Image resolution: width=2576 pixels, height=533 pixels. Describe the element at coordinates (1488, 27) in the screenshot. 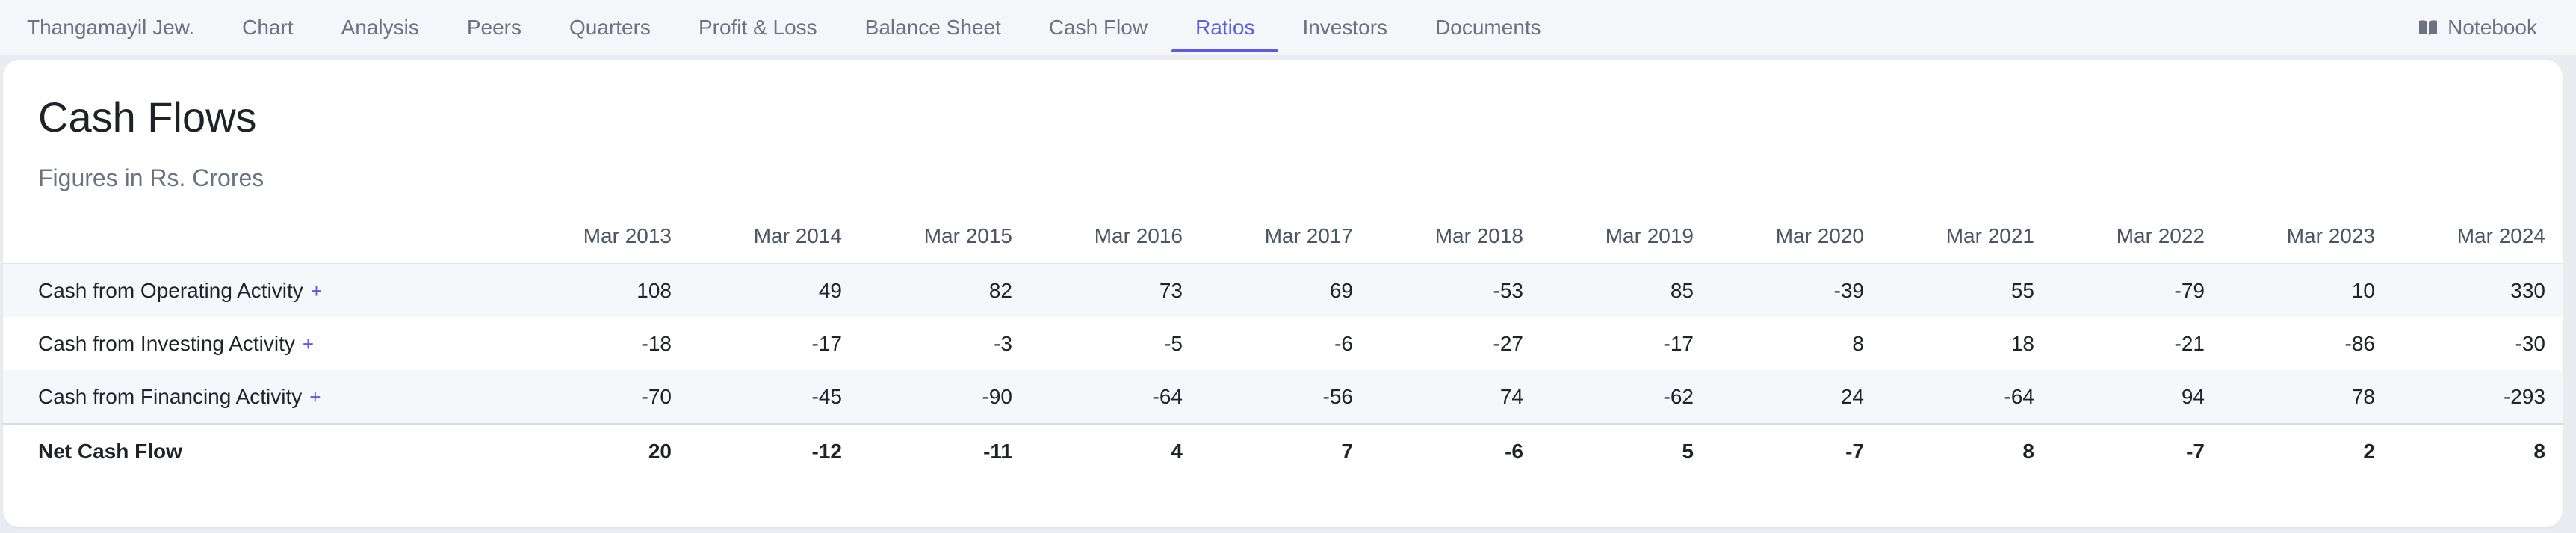

I see `tab-documents: Documents` at that location.